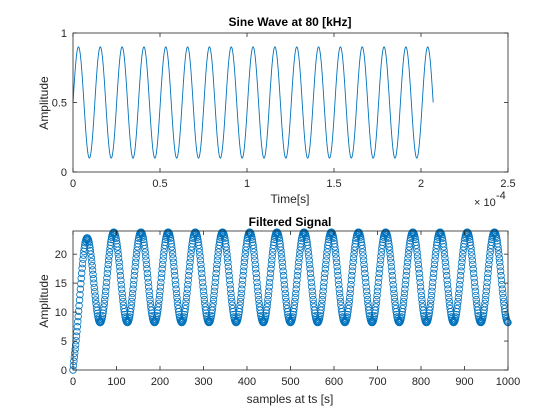 This screenshot has width=560, height=420. What do you see at coordinates (247, 382) in the screenshot?
I see `x-tick-label: 400` at bounding box center [247, 382].